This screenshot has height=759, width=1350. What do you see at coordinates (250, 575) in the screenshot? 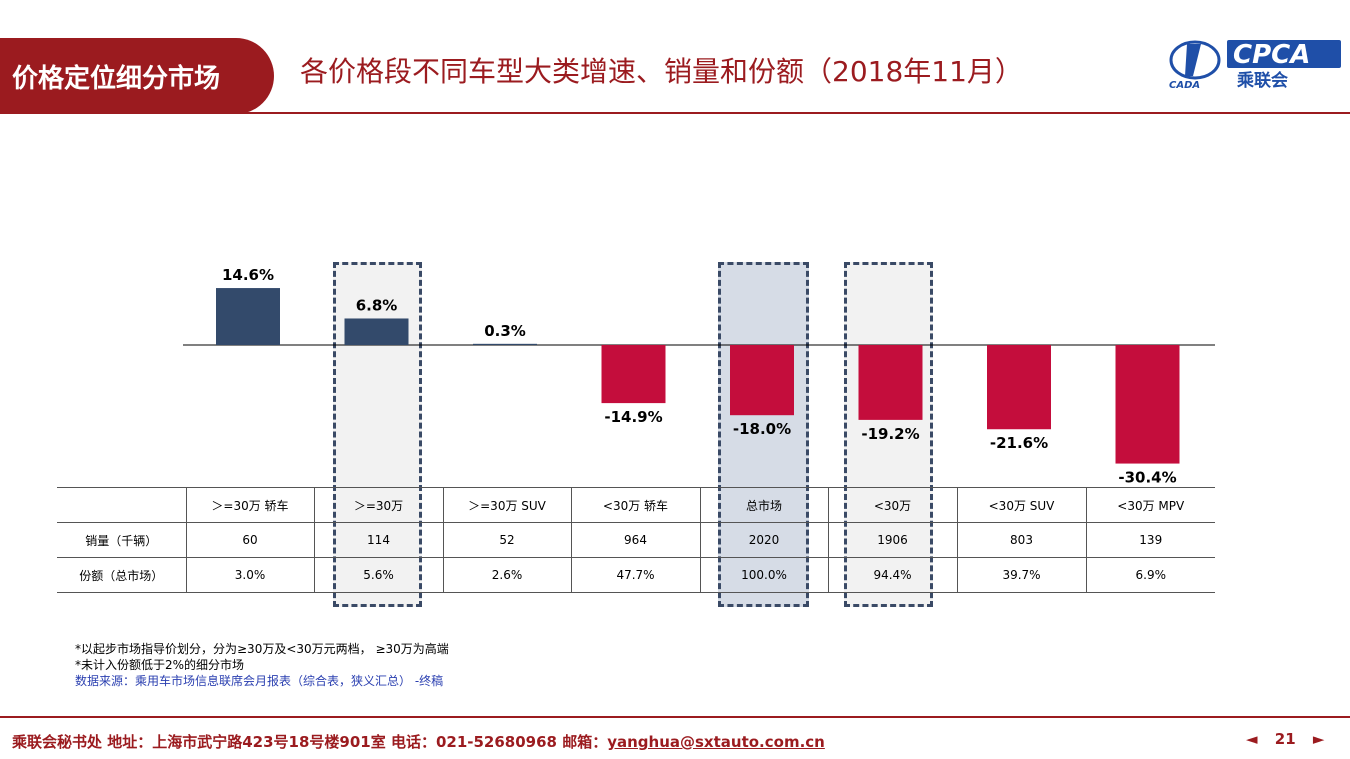
I see `table-cell: 3.0%` at bounding box center [250, 575].